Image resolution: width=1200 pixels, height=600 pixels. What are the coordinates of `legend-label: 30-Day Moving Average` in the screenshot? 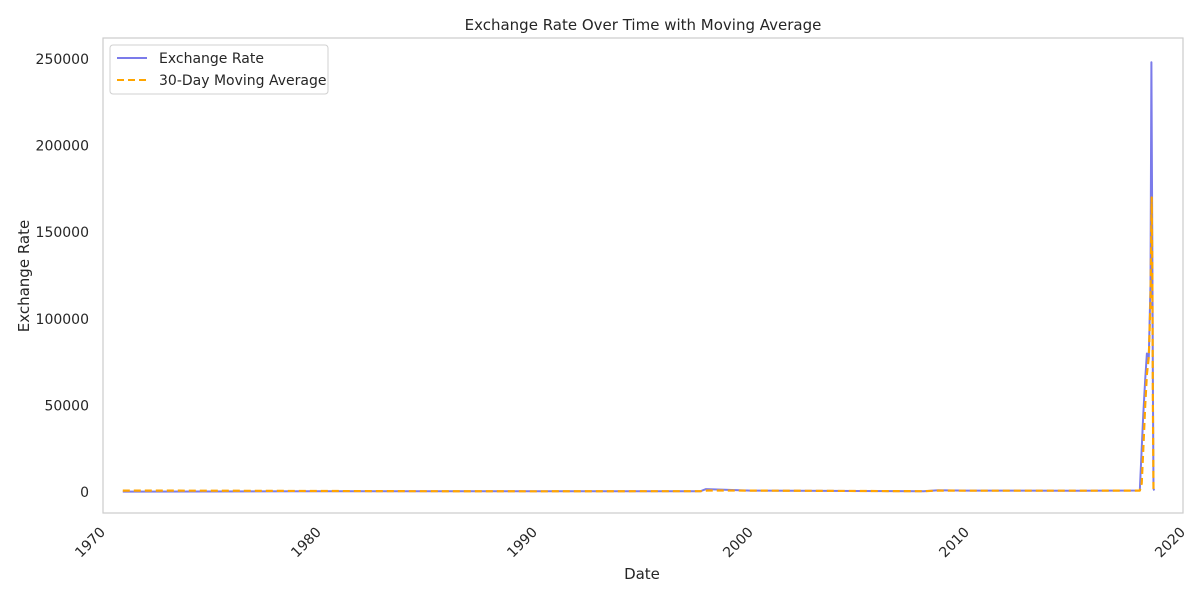 It's located at (242, 81).